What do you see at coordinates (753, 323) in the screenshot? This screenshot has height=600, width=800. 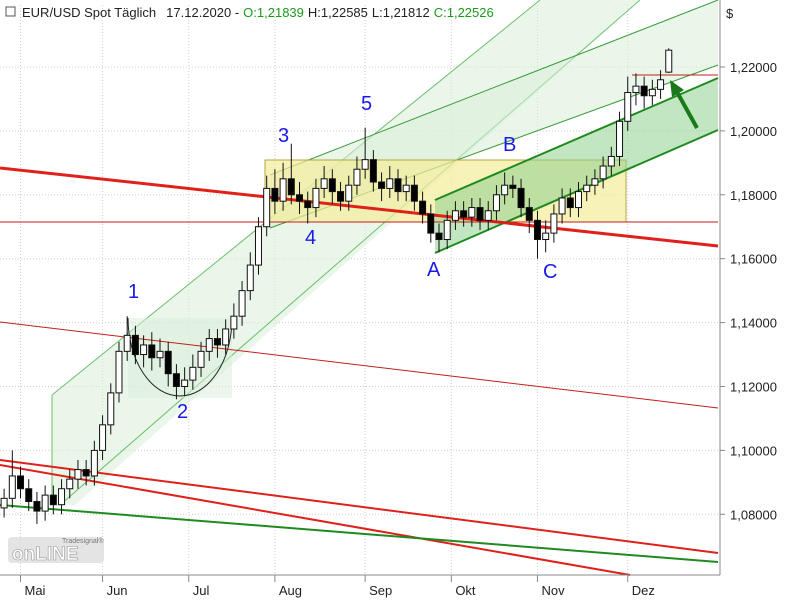 I see `y-tick-label: 1,14000` at bounding box center [753, 323].